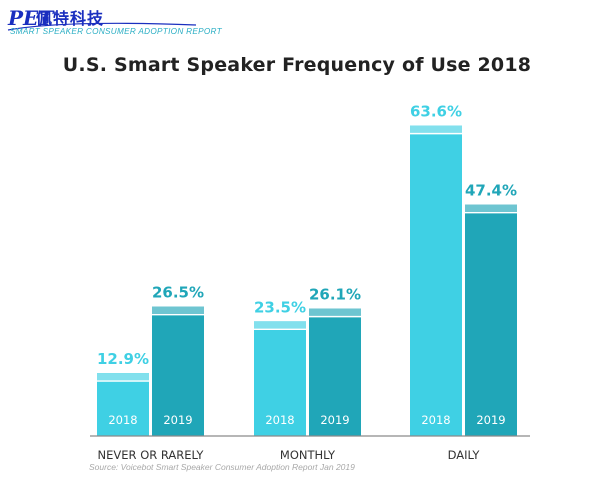 The image size is (594, 493). I want to click on pet-logo: PET, so click(102, 18).